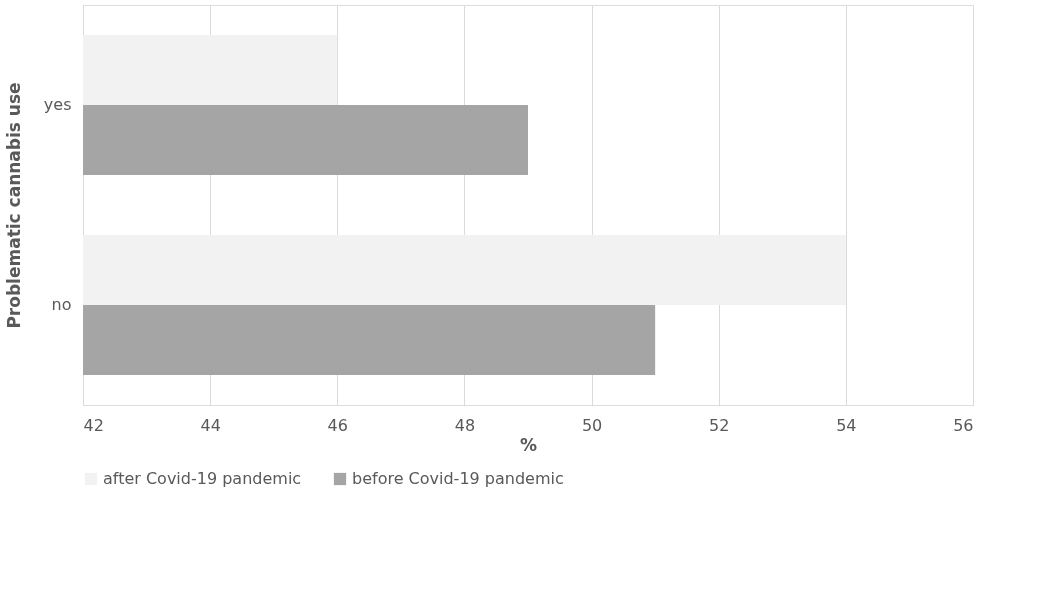  I want to click on legend-label: before Covid-19 pandemic, so click(458, 478).